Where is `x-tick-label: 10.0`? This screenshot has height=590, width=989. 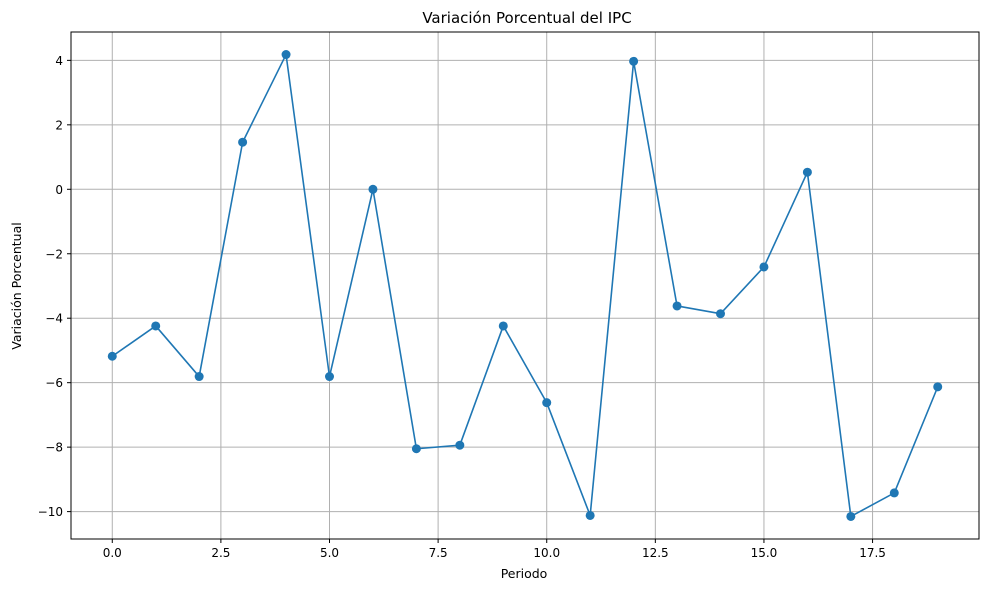
x-tick-label: 10.0 is located at coordinates (546, 553).